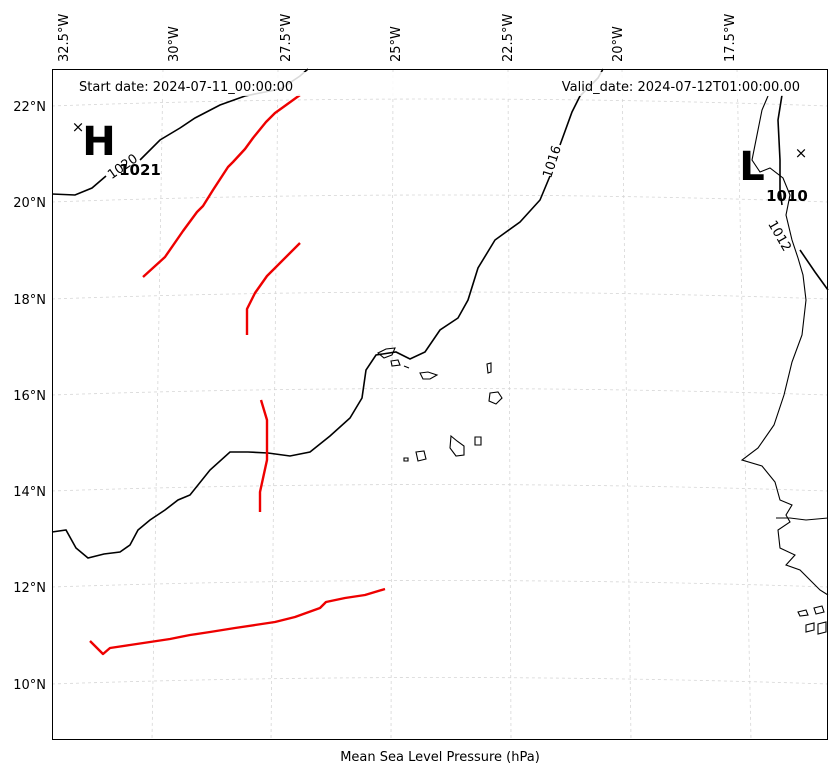 The height and width of the screenshot is (783, 837). Describe the element at coordinates (273, 288) in the screenshot. I see `front-mid` at that location.